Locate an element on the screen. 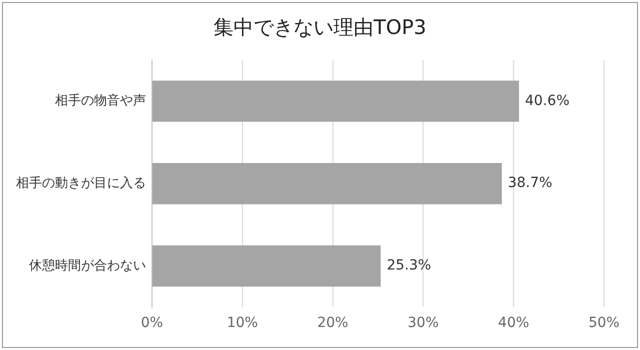 The width and height of the screenshot is (640, 350). x-tick-label: 0% is located at coordinates (152, 323).